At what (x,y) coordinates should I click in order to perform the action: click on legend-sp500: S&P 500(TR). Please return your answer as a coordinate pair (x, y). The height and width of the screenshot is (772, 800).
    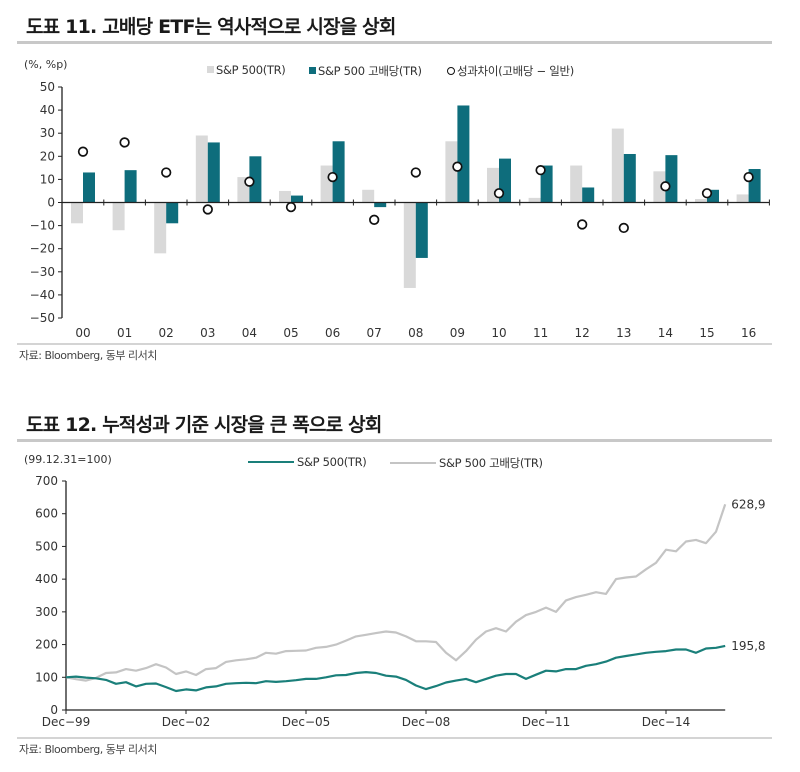
    Looking at the image, I should click on (246, 70).